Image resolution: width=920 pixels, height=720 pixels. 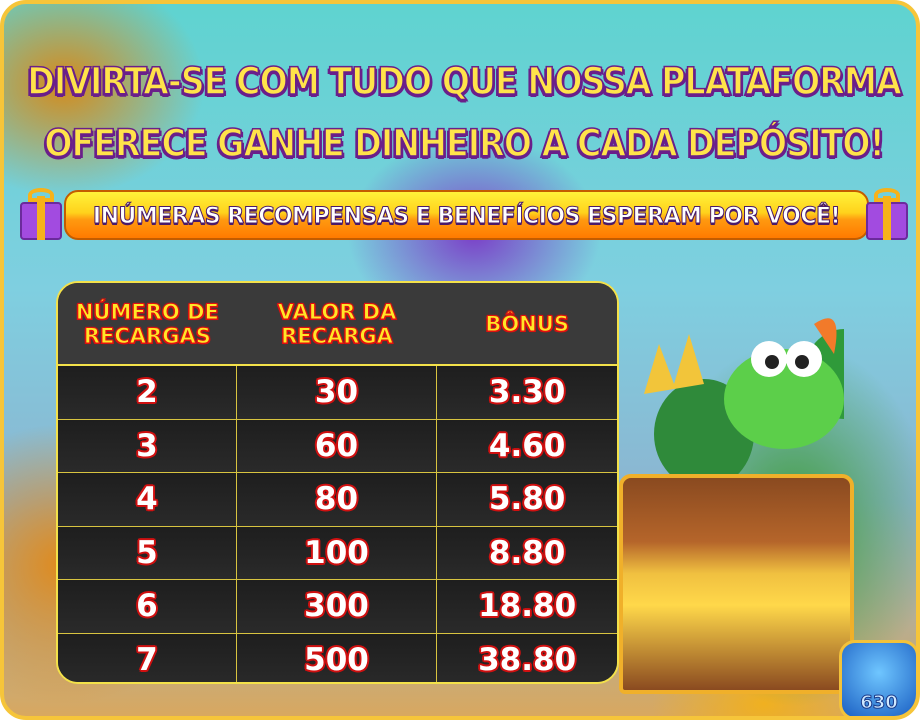 I want to click on recharge-count-cell: 3, so click(x=147, y=445).